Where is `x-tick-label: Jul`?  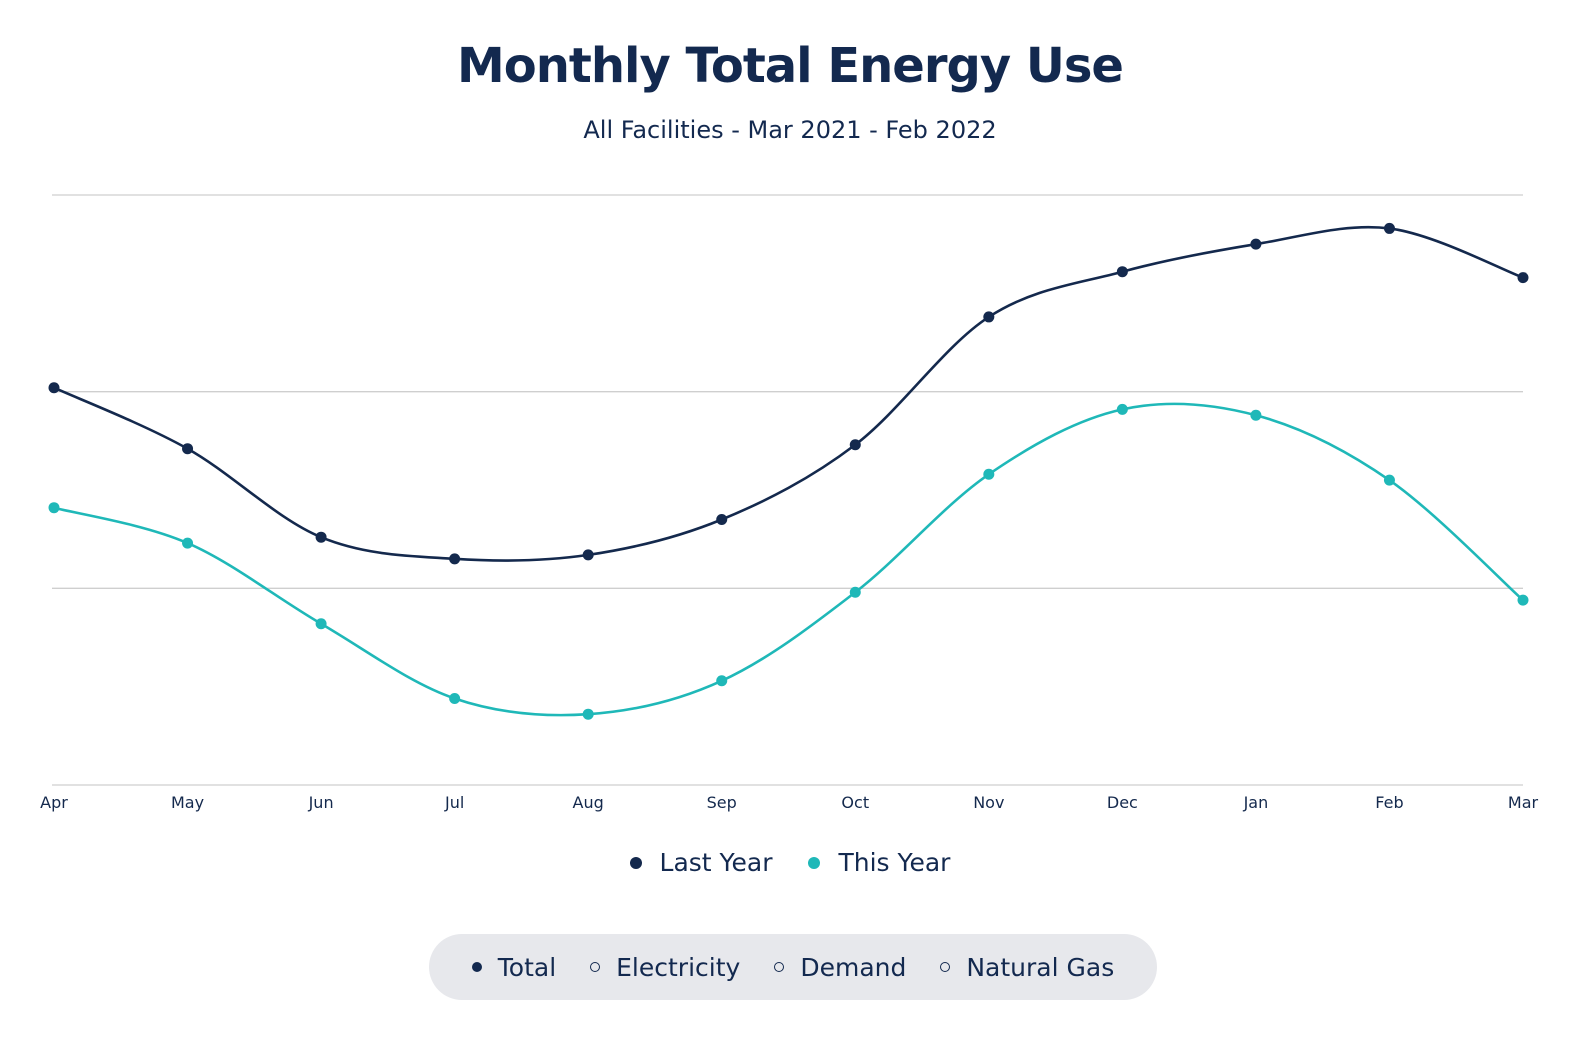 x-tick-label: Jul is located at coordinates (454, 802).